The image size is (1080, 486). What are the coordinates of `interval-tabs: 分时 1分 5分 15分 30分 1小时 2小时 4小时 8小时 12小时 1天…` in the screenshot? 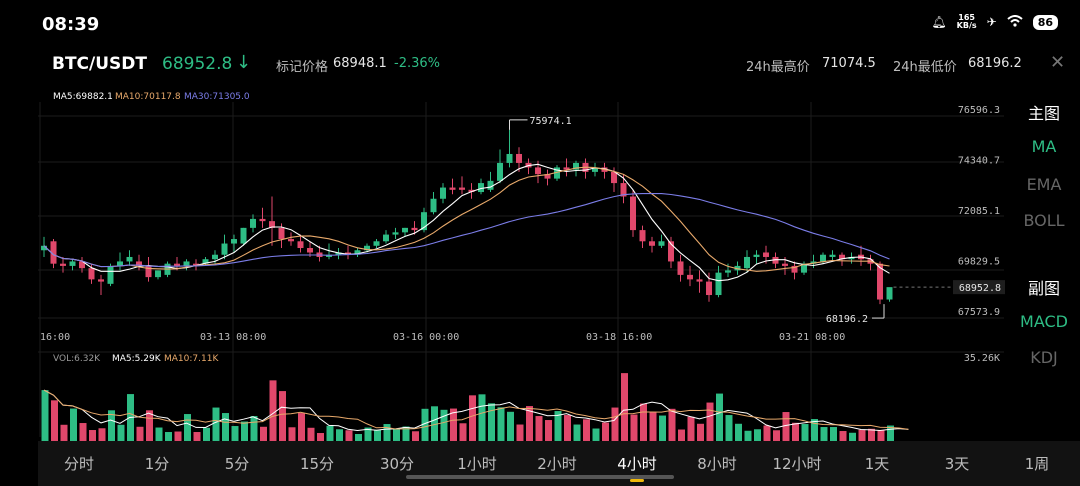 It's located at (559, 463).